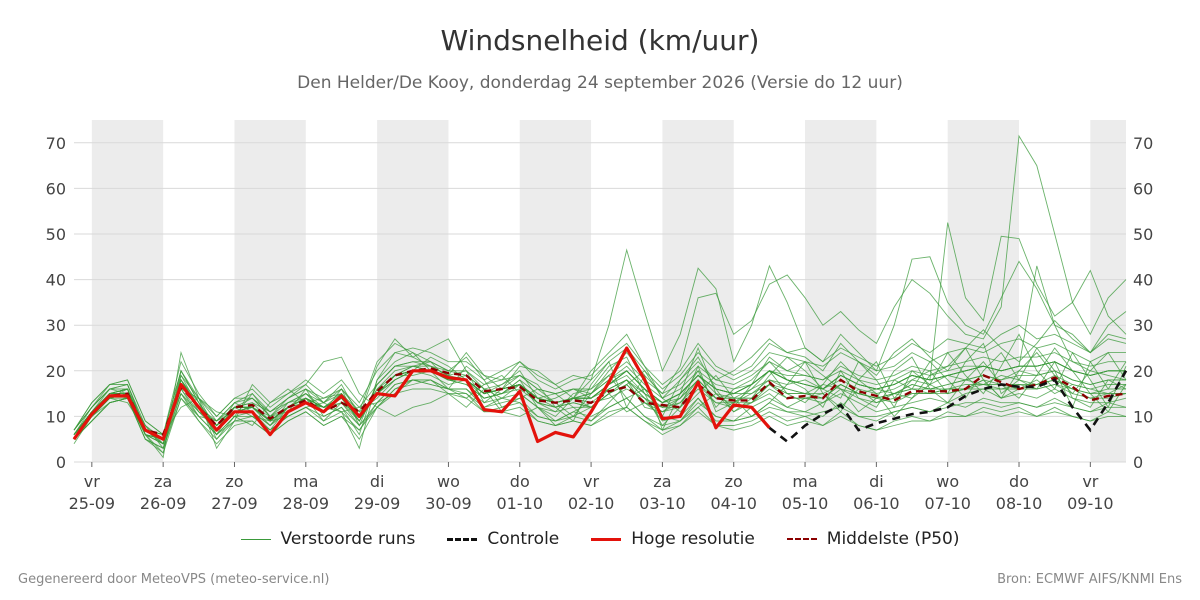  Describe the element at coordinates (255, 539) in the screenshot. I see `legend-swatch-verstoorde-runs` at that location.